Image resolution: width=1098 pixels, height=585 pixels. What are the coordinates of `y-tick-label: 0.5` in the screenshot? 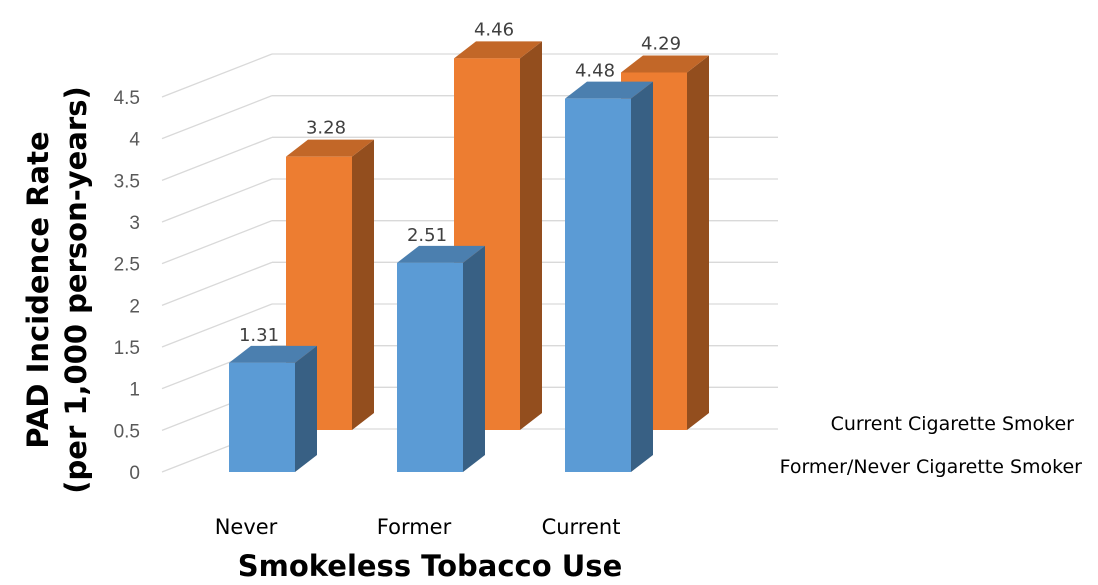 It's located at (127, 431).